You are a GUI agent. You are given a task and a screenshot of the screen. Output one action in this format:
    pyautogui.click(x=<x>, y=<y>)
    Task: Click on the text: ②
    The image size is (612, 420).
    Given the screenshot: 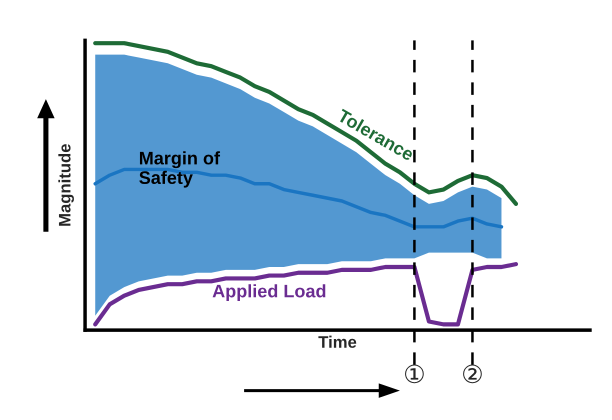 What is the action you would take?
    pyautogui.click(x=472, y=374)
    